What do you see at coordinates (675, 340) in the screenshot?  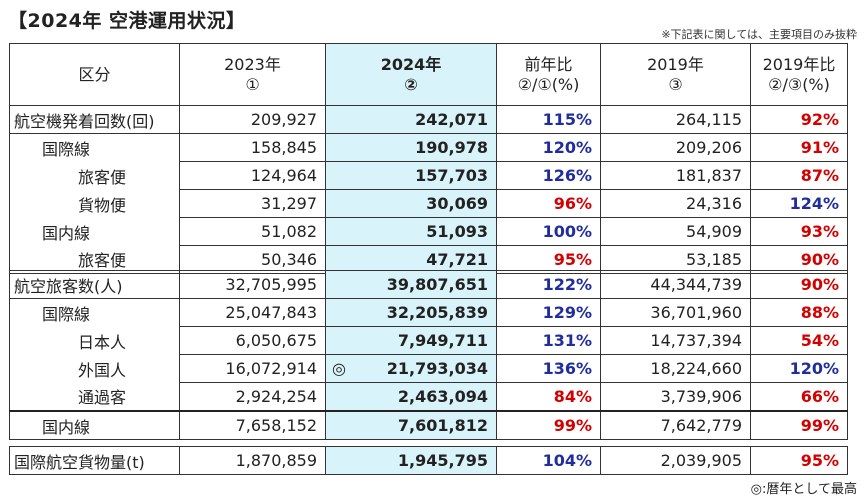 I see `cell-2019: 14,737,394` at bounding box center [675, 340].